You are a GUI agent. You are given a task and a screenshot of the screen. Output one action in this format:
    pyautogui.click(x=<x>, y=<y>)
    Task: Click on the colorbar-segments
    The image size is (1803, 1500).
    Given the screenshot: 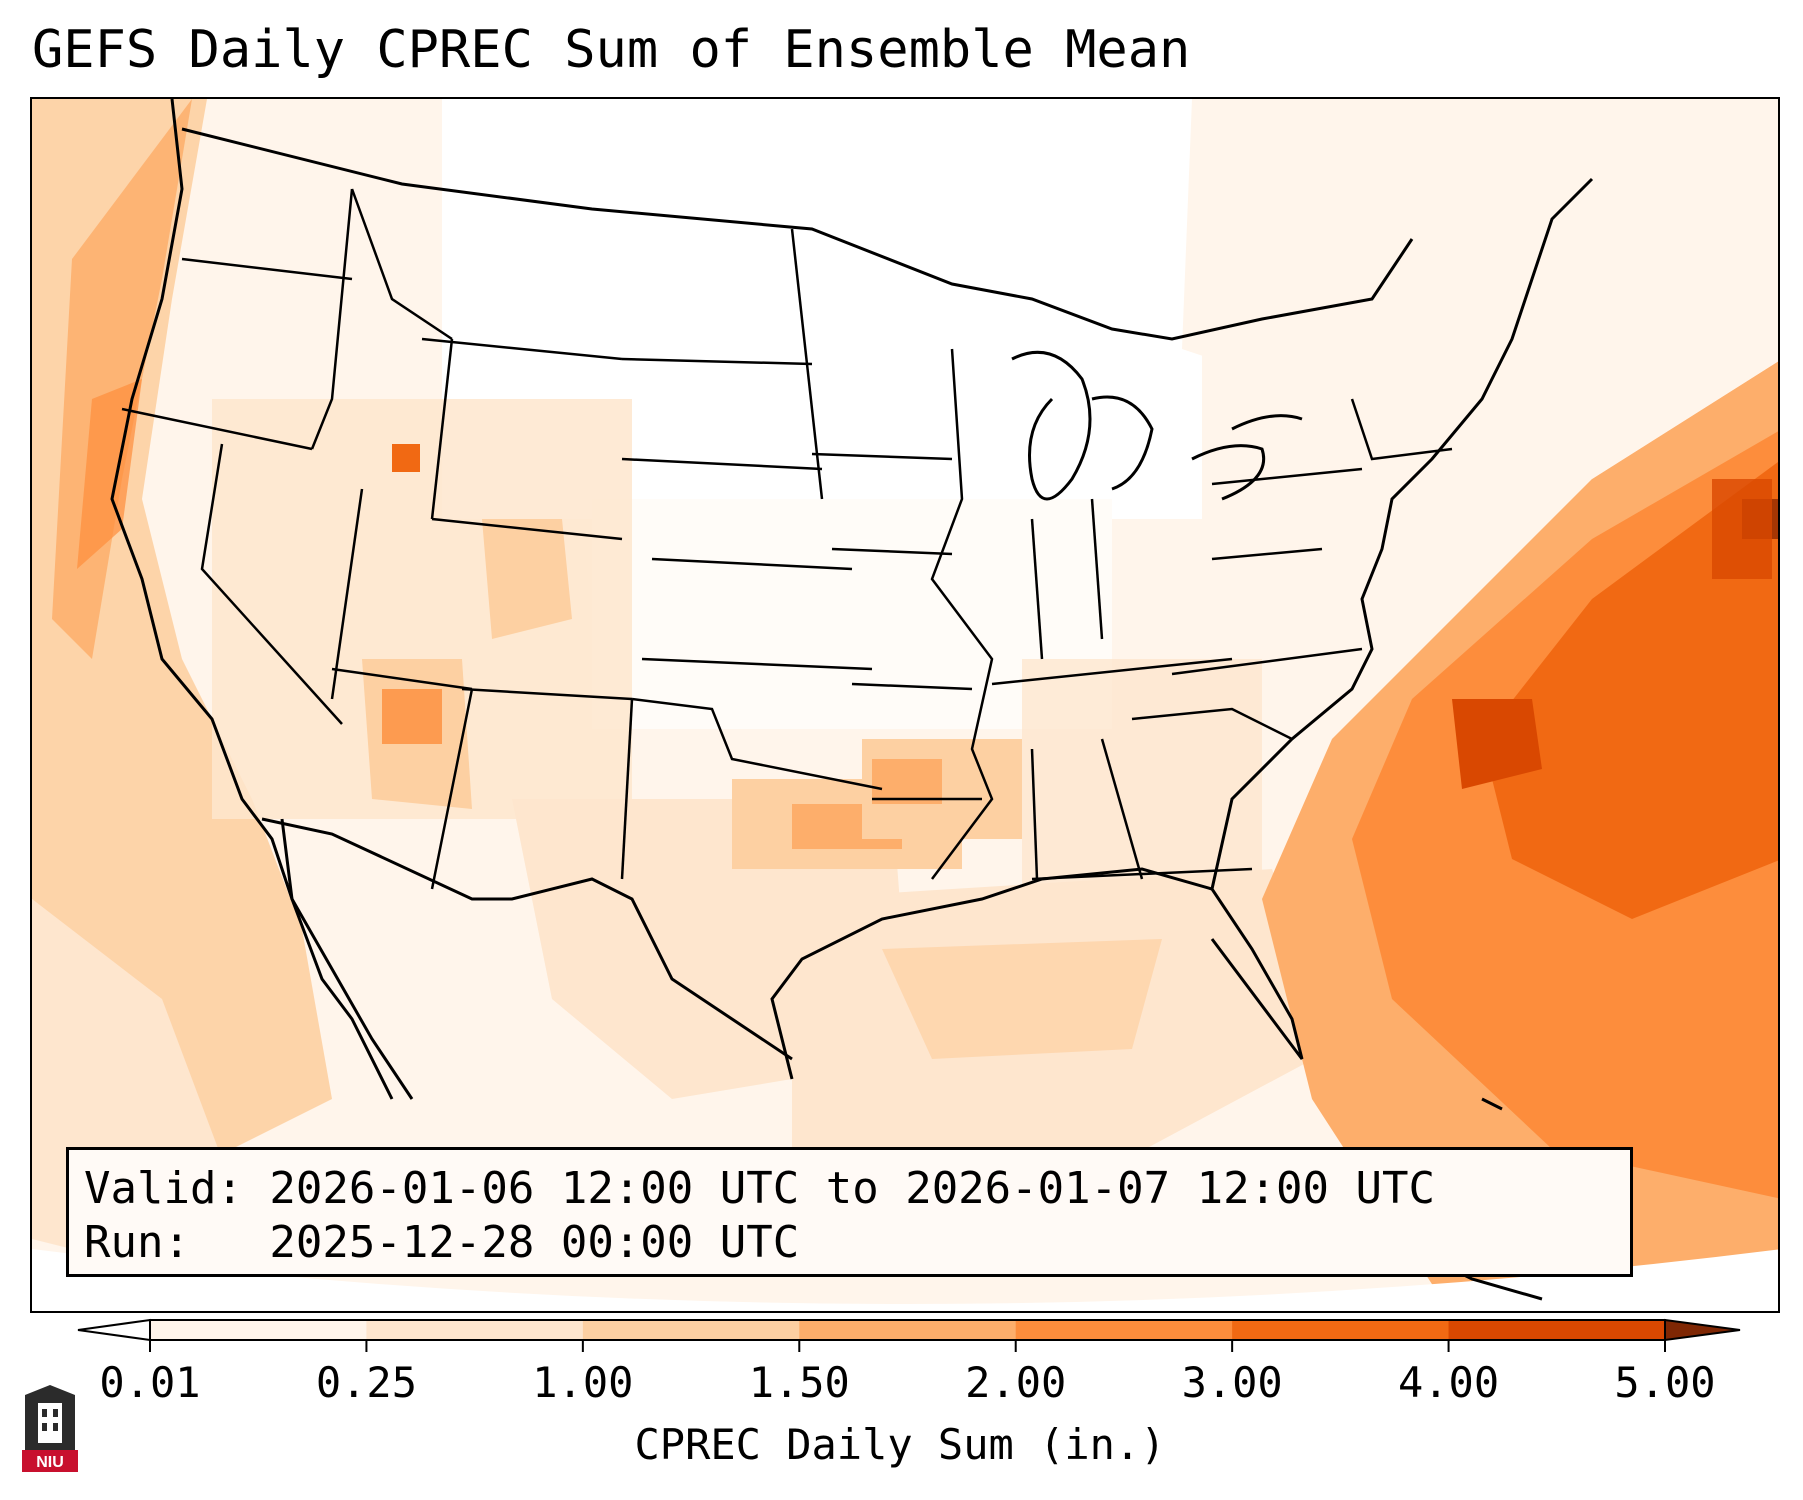 What is the action you would take?
    pyautogui.click(x=908, y=1330)
    